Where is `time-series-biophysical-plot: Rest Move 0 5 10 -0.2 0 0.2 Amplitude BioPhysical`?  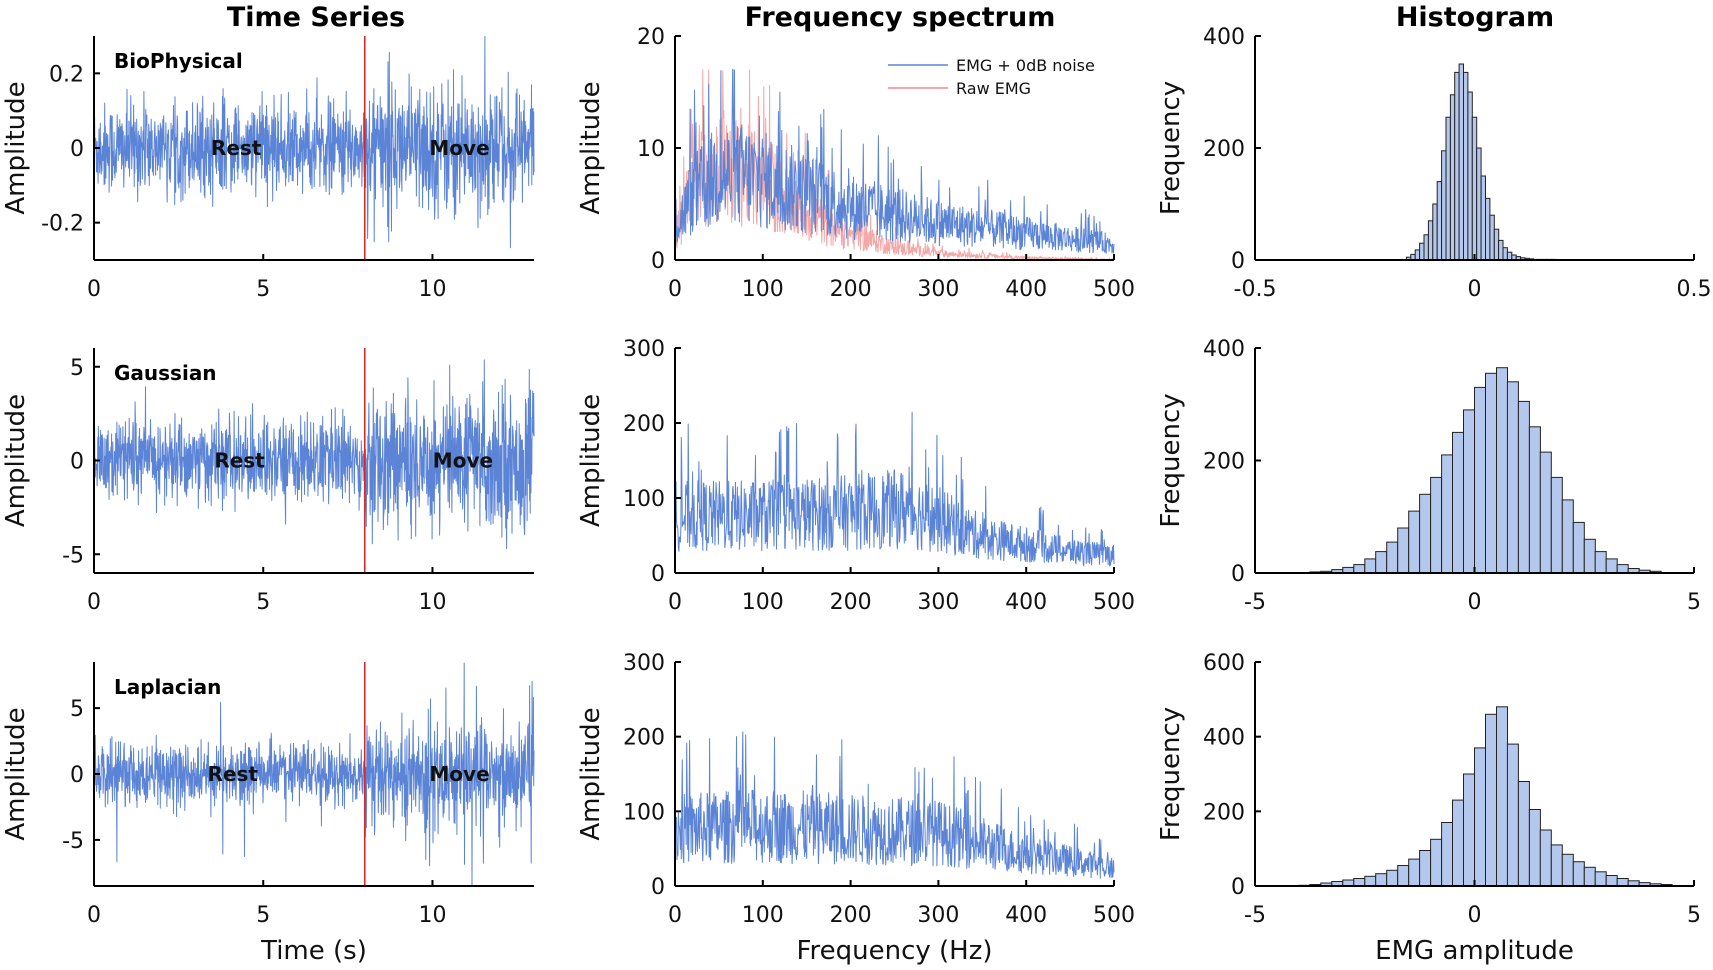 time-series-biophysical-plot: Rest Move 0 5 10 -0.2 0 0.2 Amplitude BioPhysical is located at coordinates (268, 168).